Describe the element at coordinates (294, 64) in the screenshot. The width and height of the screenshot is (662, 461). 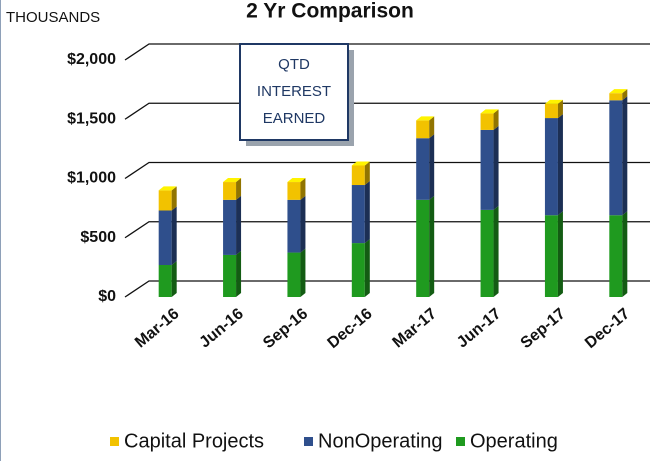
I see `annotation-text: QTD` at that location.